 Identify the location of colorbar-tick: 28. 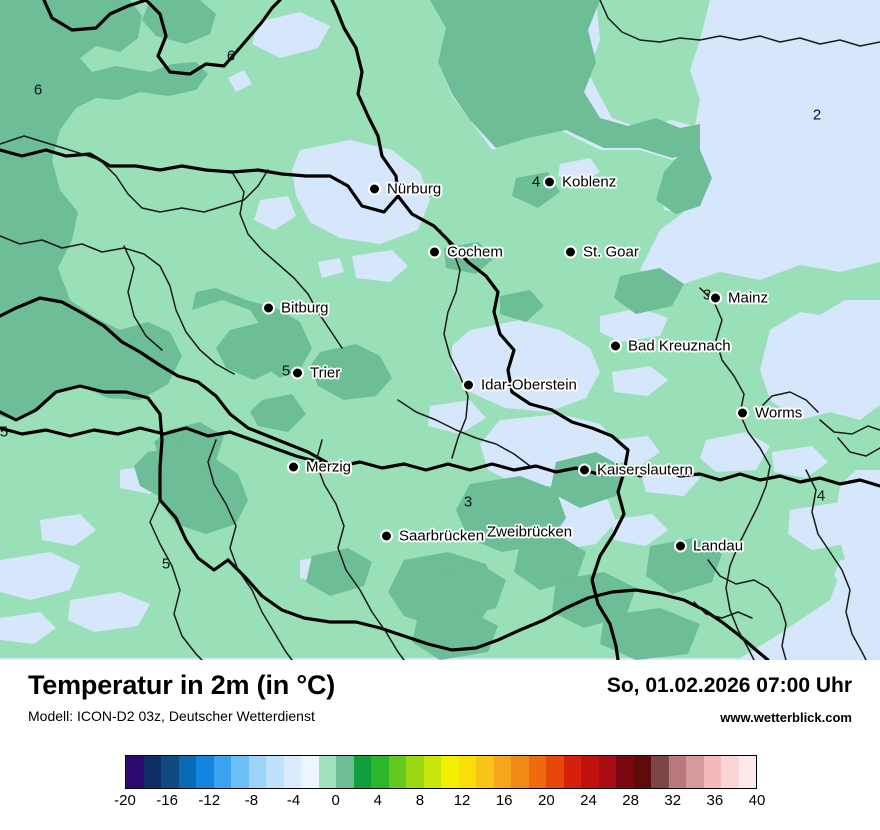
(630, 800).